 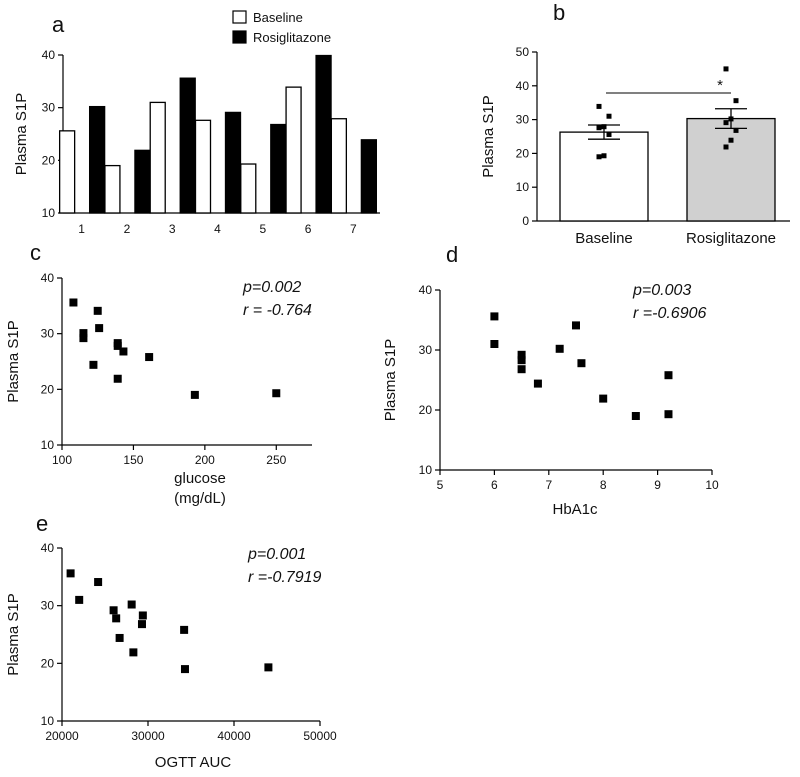 What do you see at coordinates (217, 229) in the screenshot?
I see `a-x-tick-label: 4` at bounding box center [217, 229].